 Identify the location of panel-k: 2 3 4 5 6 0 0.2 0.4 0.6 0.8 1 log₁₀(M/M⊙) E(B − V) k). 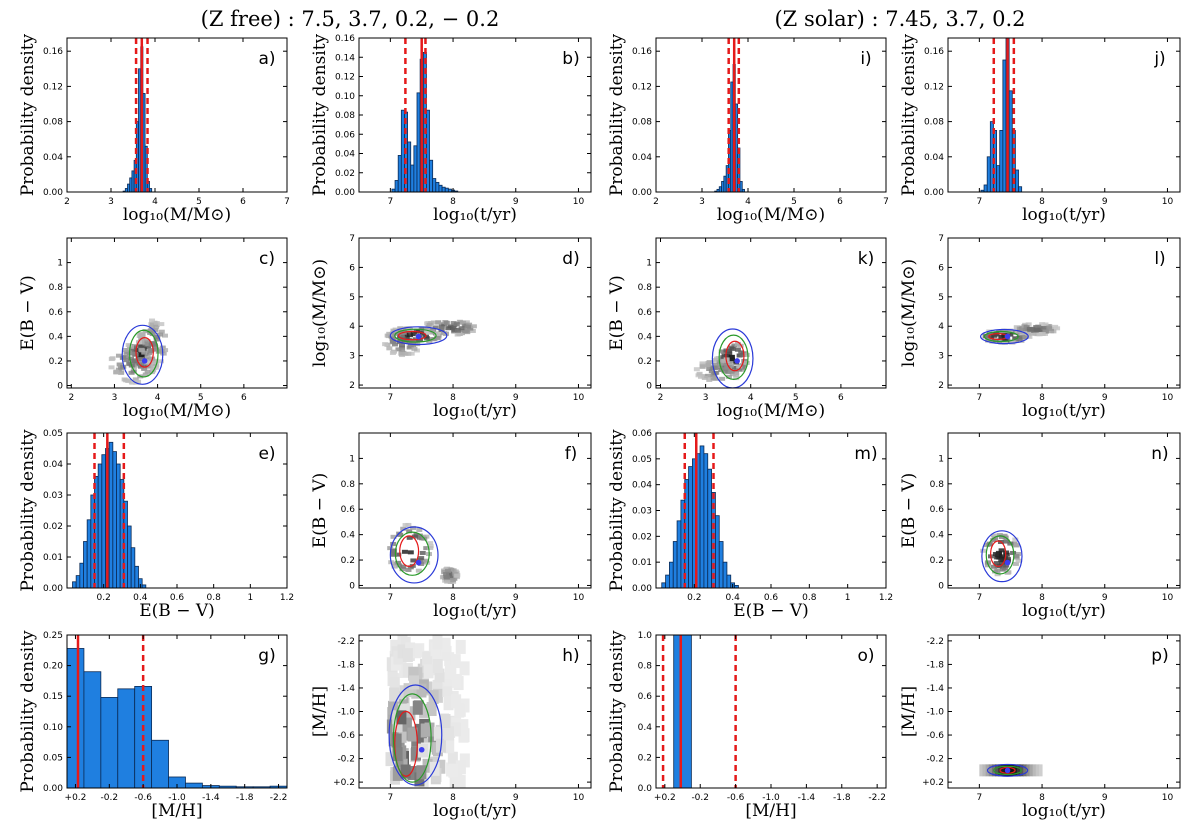
(747, 329).